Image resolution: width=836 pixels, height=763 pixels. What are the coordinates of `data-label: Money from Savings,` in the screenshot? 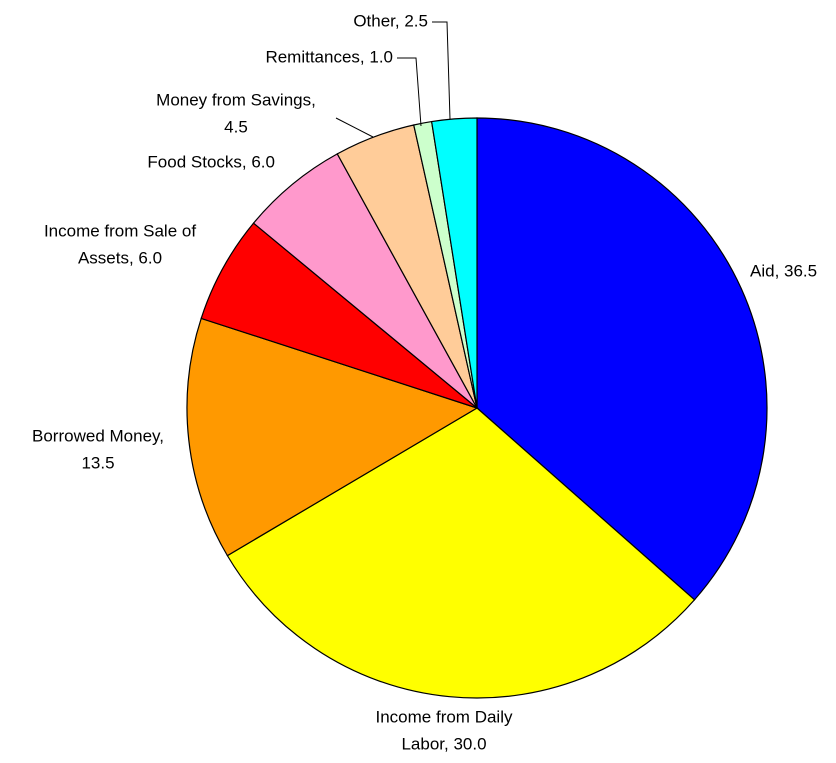 It's located at (236, 99).